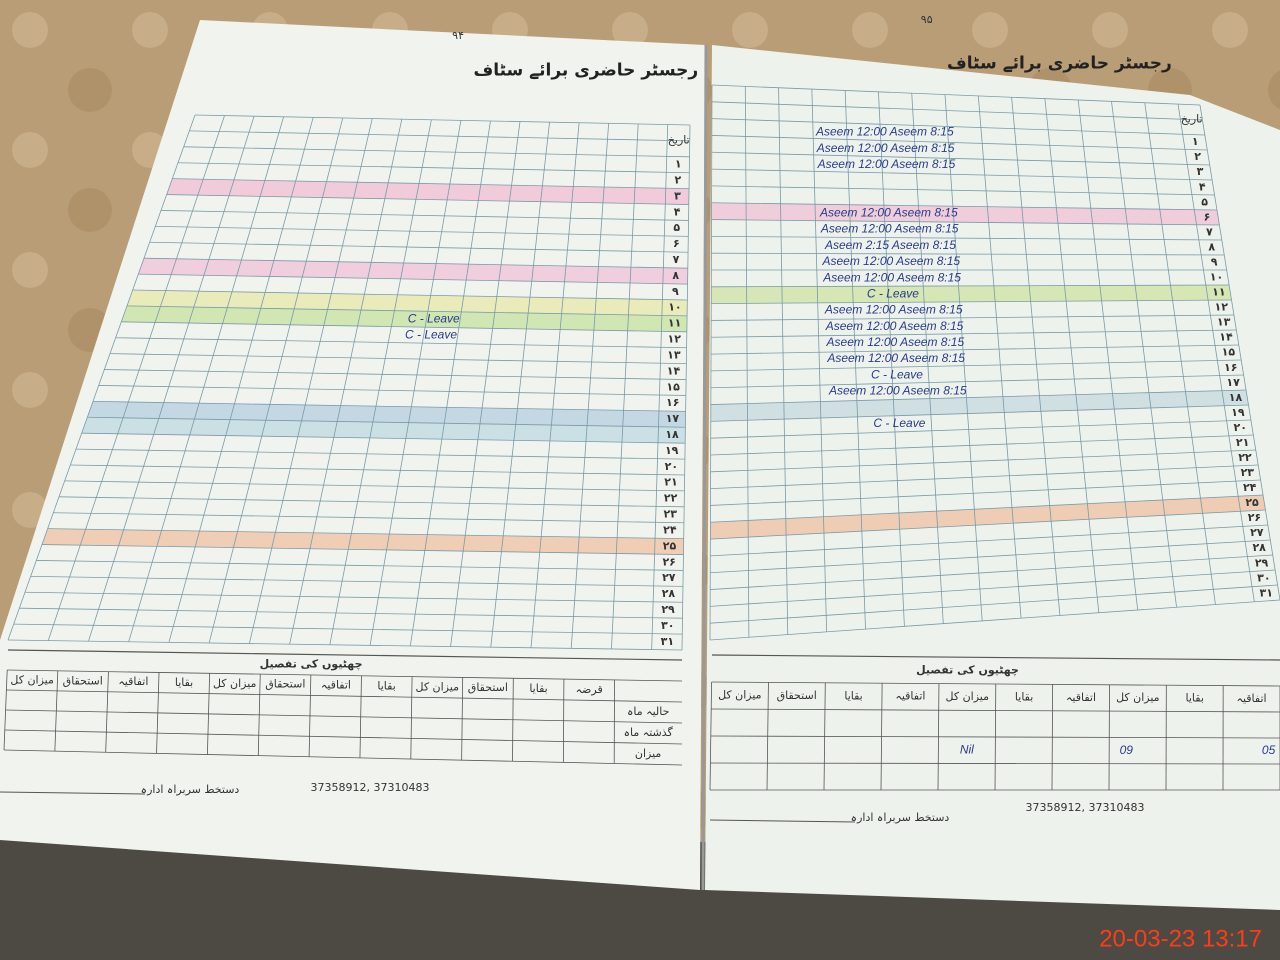 The height and width of the screenshot is (960, 1280). I want to click on signature-line, so click(782, 821).